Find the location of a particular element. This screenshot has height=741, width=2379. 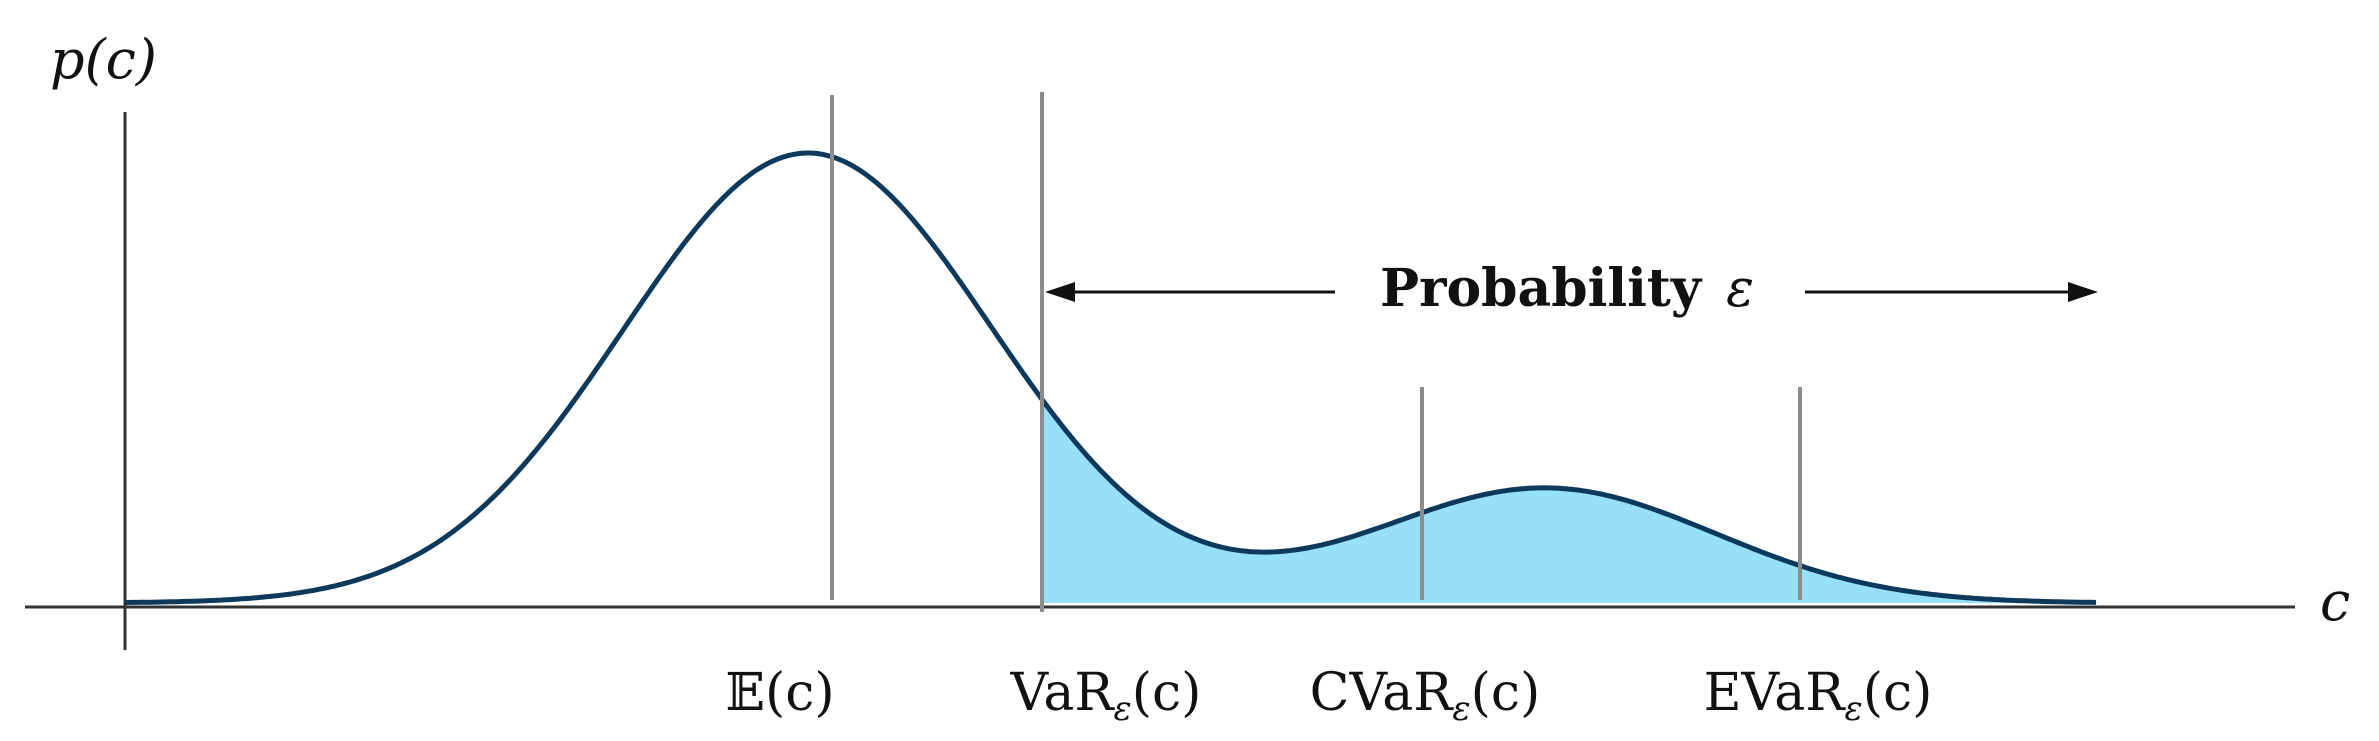

cvar-label: CVaRε(c) is located at coordinates (1425, 696).